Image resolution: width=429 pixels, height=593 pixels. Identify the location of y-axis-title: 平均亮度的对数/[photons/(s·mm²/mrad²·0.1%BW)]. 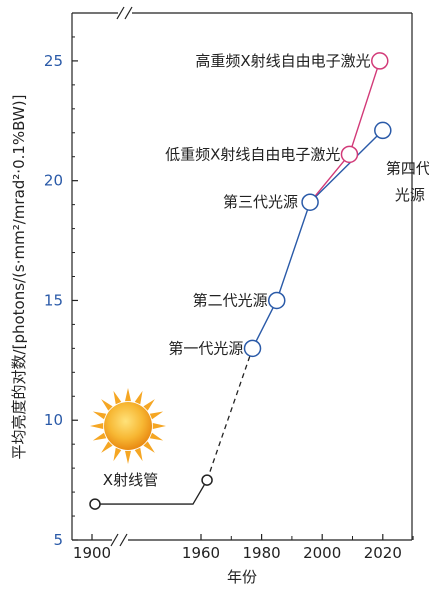
(19, 277).